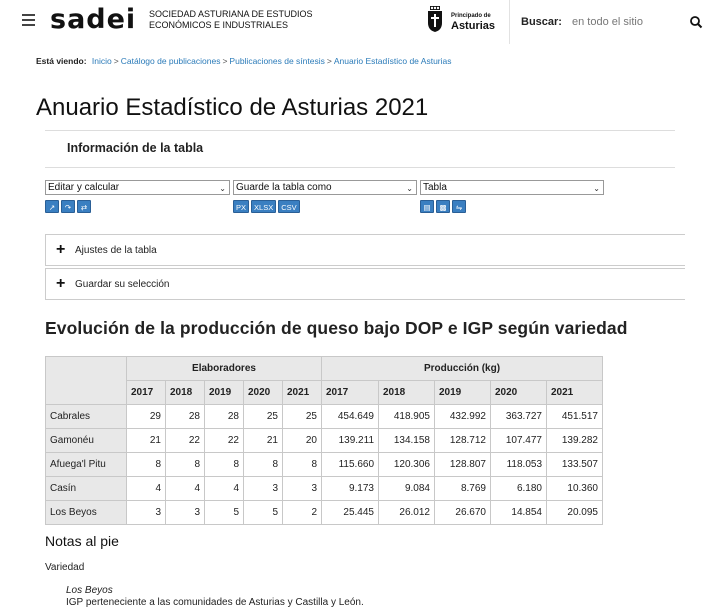 The height and width of the screenshot is (608, 720). Describe the element at coordinates (459, 206) in the screenshot. I see `map-view-icon: ⇋` at that location.